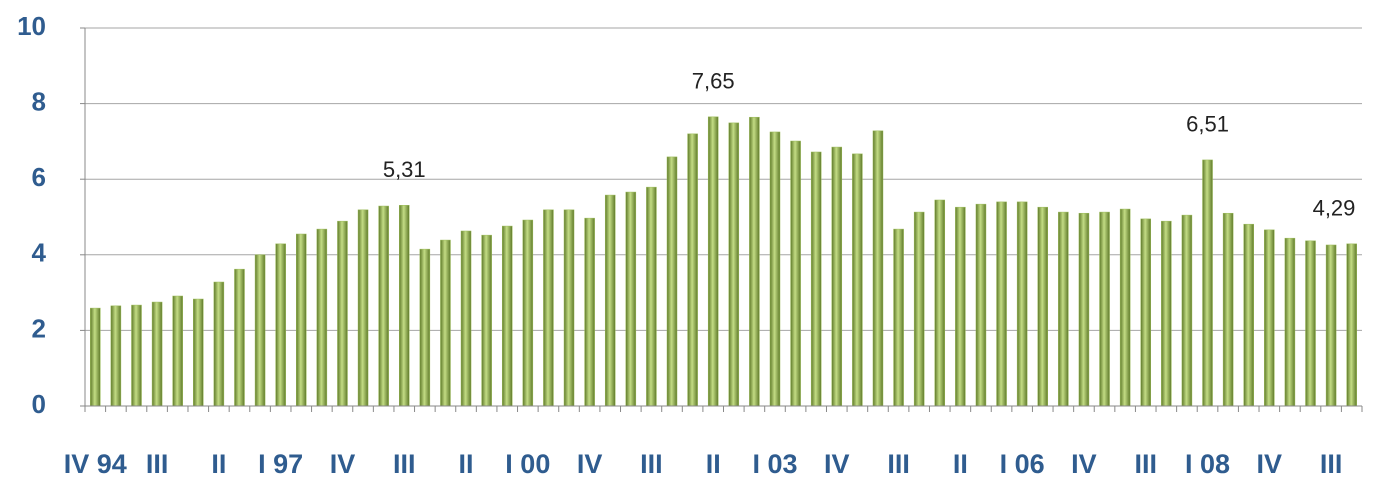 The height and width of the screenshot is (480, 1382). Describe the element at coordinates (404, 169) in the screenshot. I see `data-label: 5,31` at that location.